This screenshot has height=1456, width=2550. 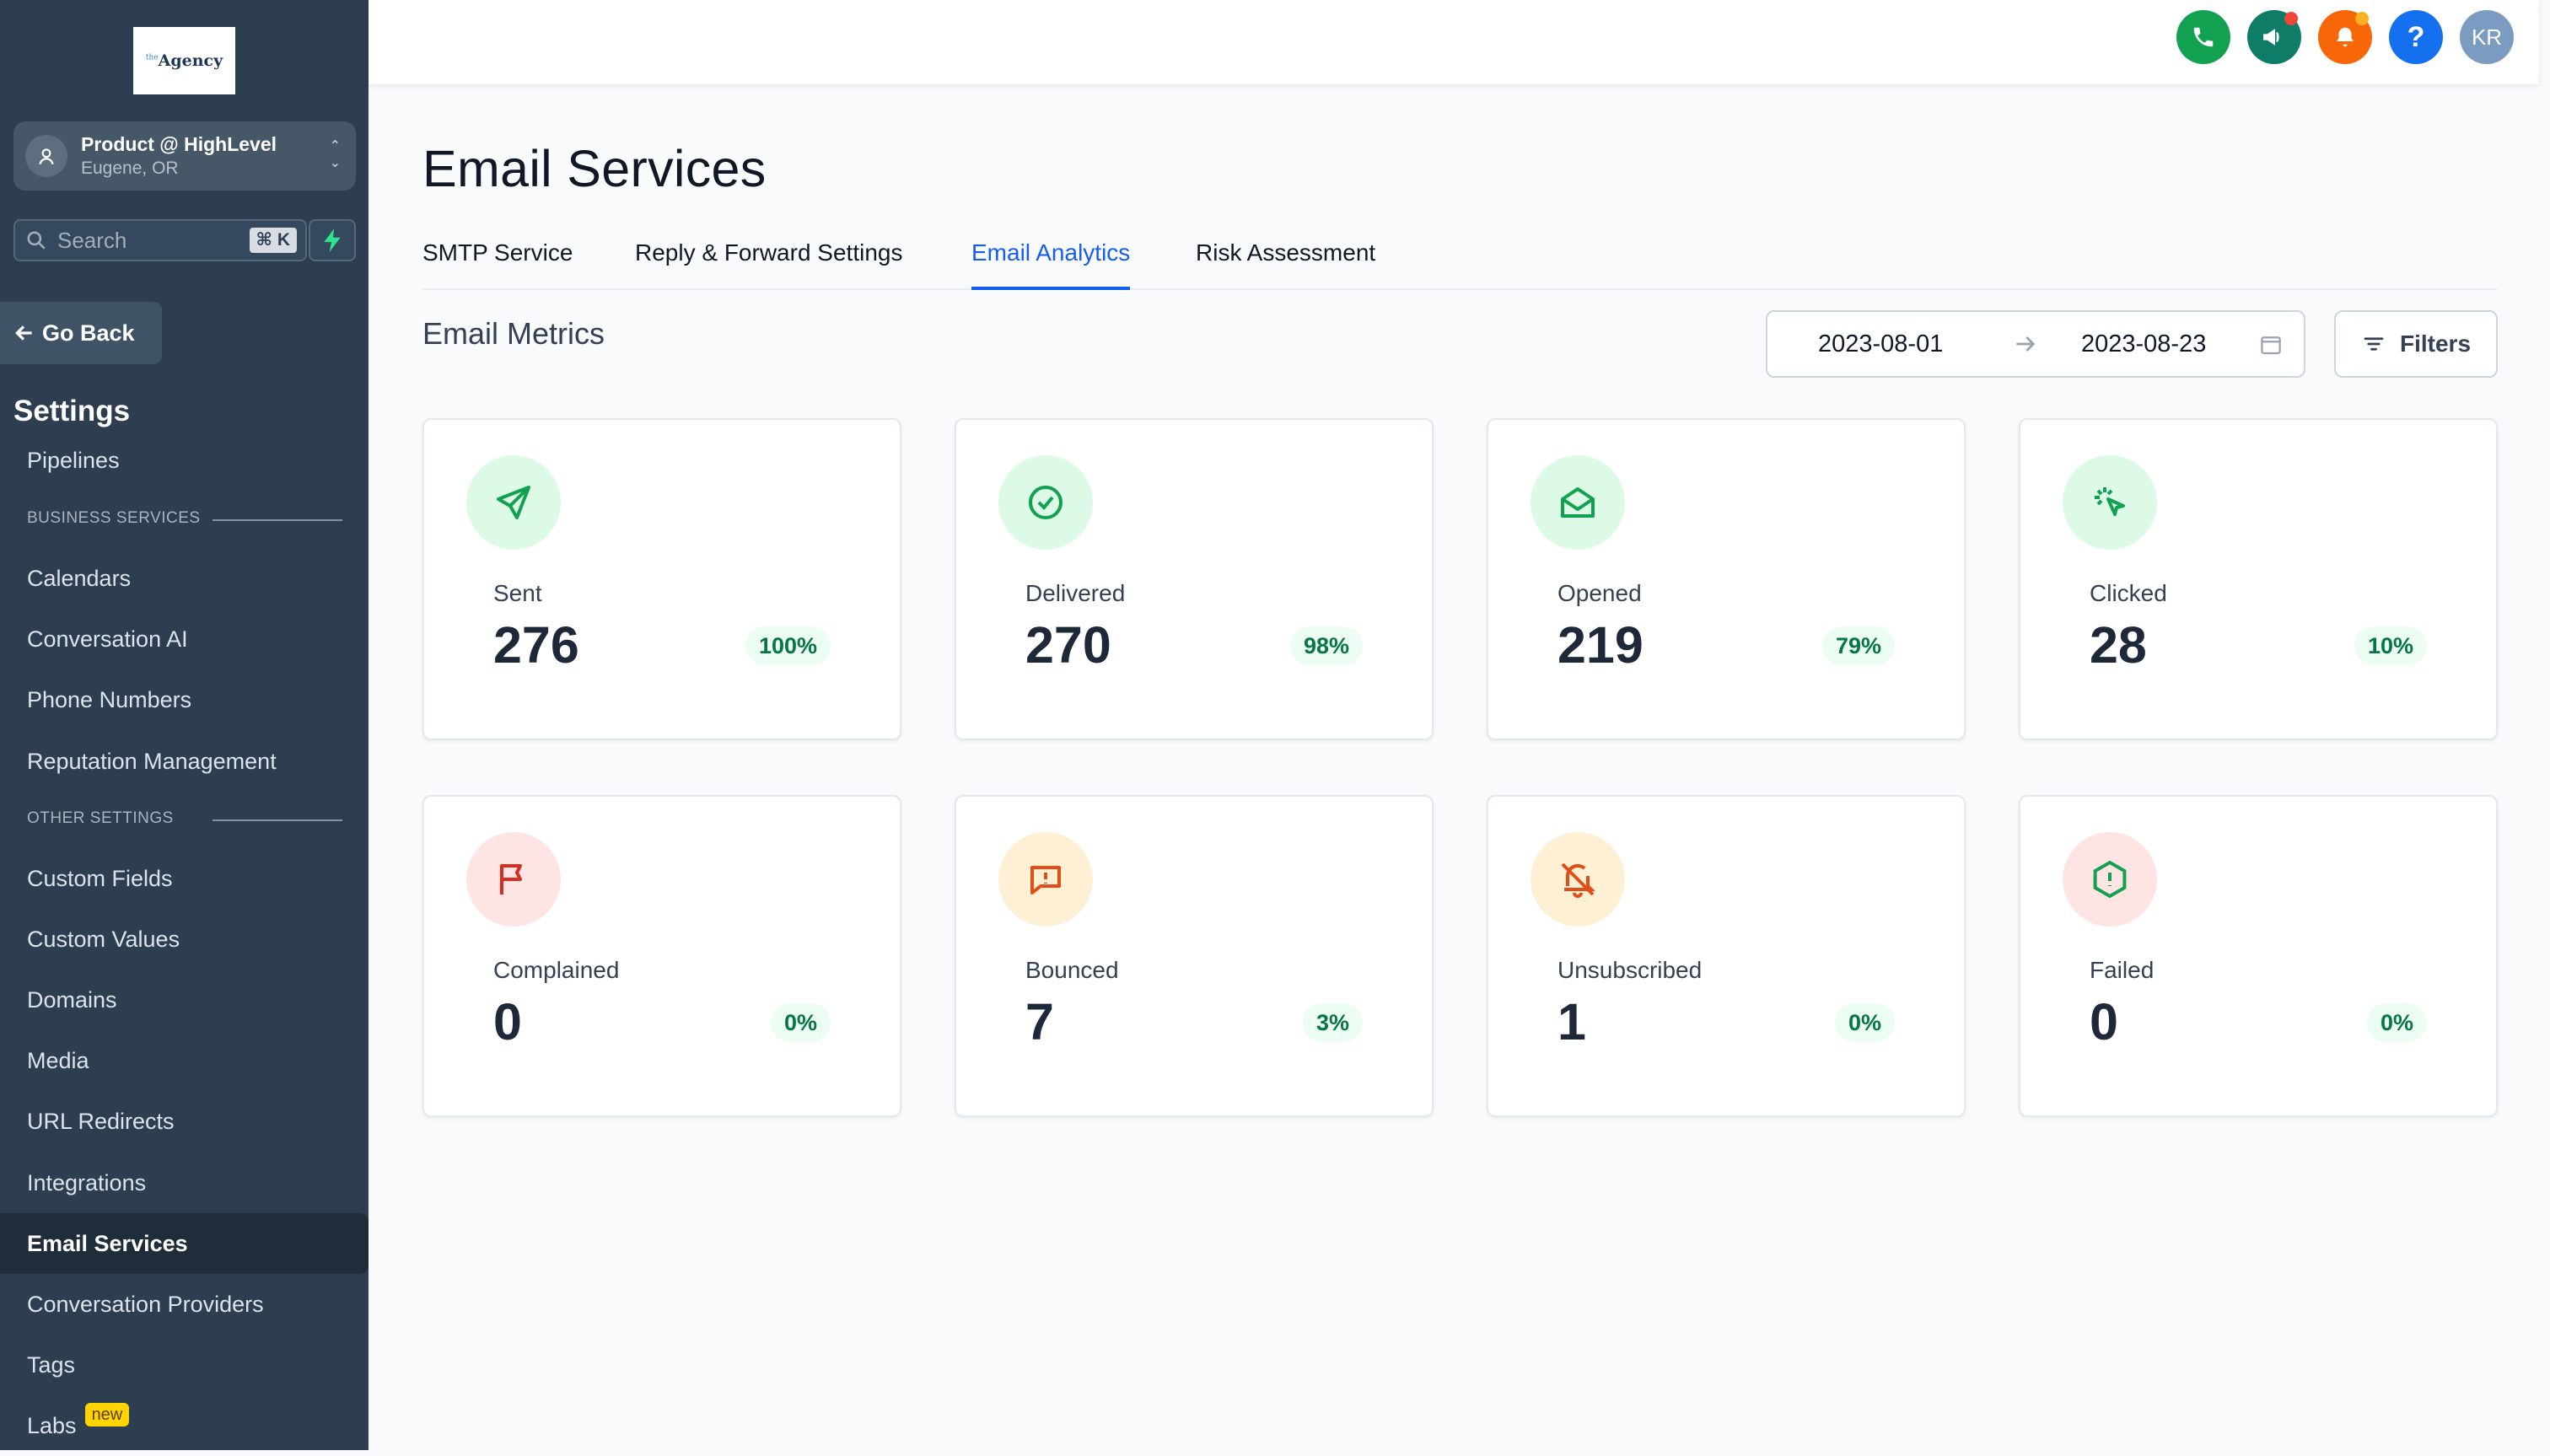 What do you see at coordinates (107, 639) in the screenshot?
I see `sidebar-item-conversation-ai: Conversation AI` at bounding box center [107, 639].